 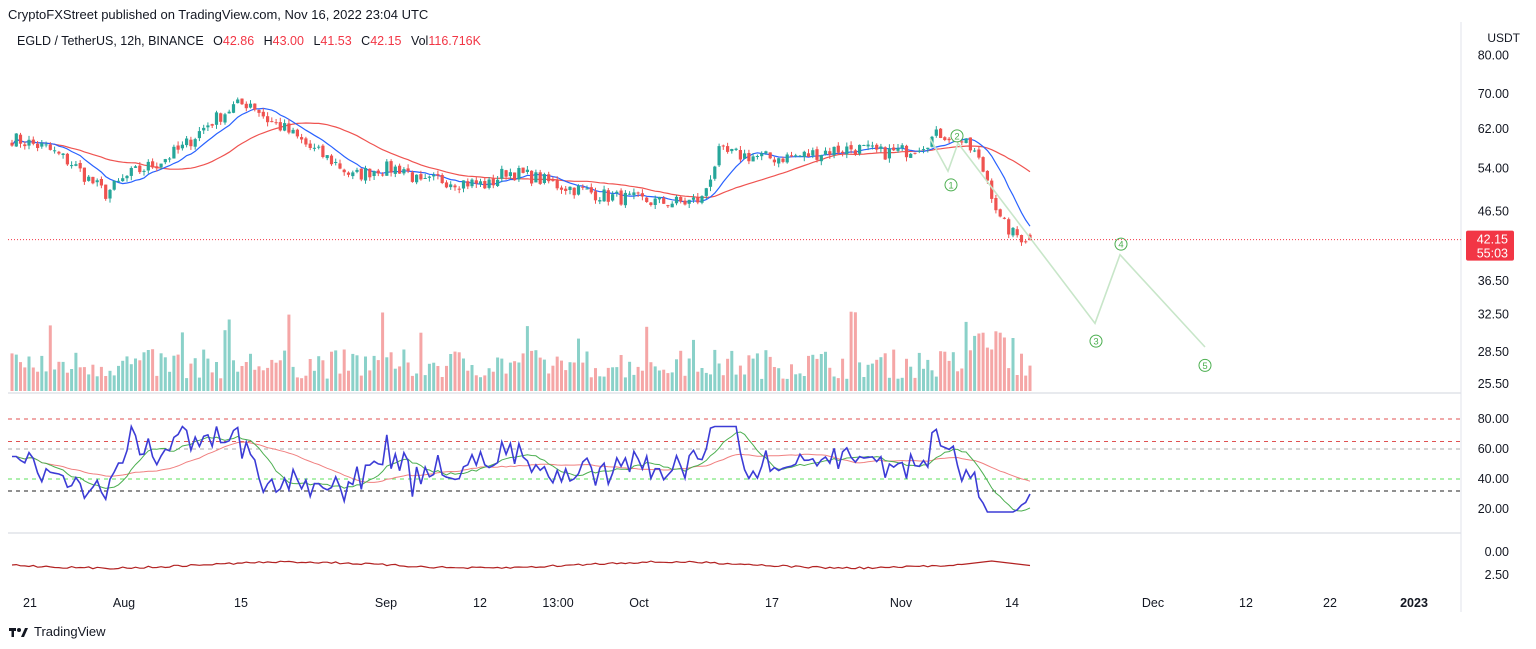 What do you see at coordinates (1493, 129) in the screenshot?
I see `price-tick-label: 62.00` at bounding box center [1493, 129].